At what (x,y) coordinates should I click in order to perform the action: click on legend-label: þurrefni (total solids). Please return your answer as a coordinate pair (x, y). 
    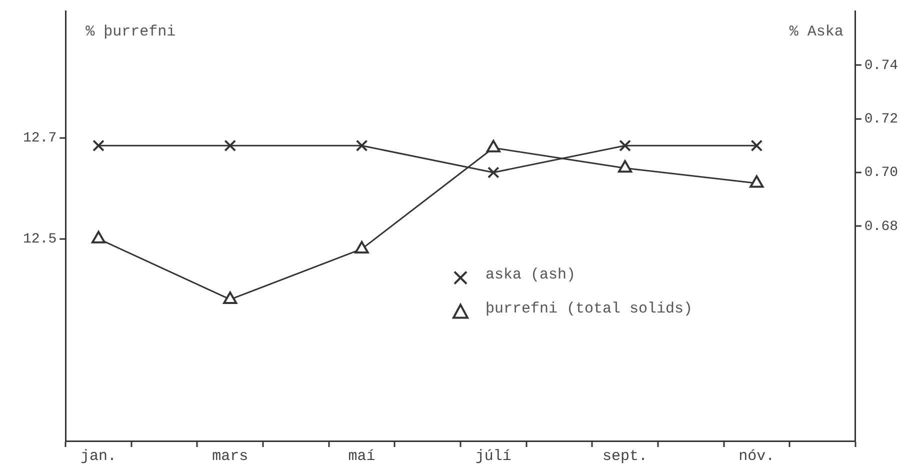
    Looking at the image, I should click on (589, 309).